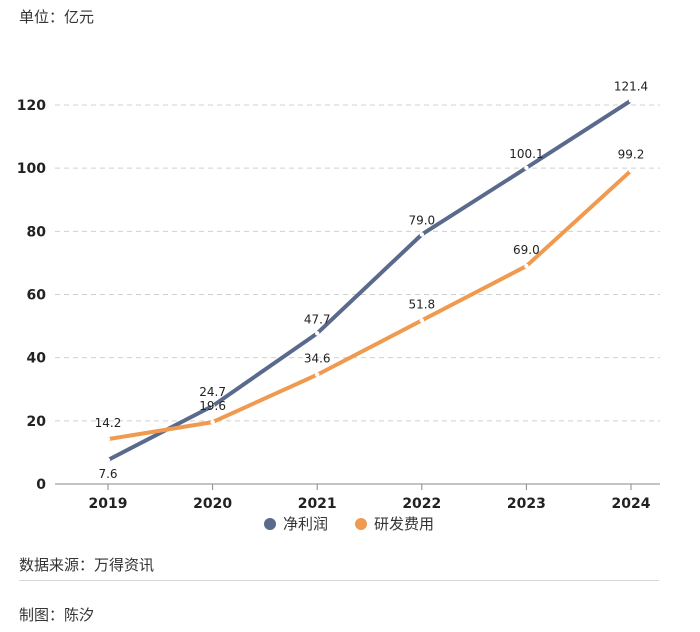 This screenshot has width=700, height=632. I want to click on data-label: 34.6, so click(317, 359).